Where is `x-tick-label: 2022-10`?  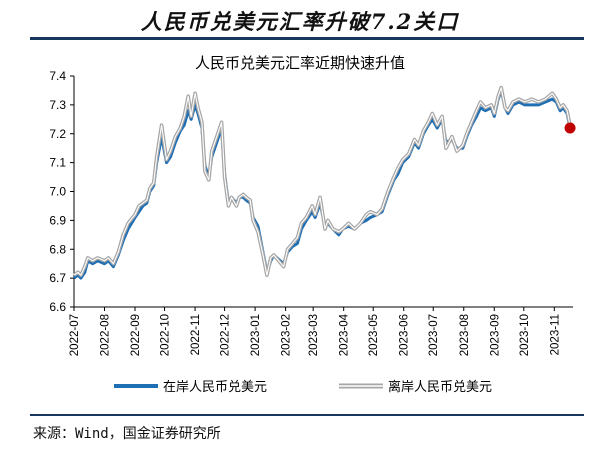 x-tick-label: 2022-10 is located at coordinates (166, 335).